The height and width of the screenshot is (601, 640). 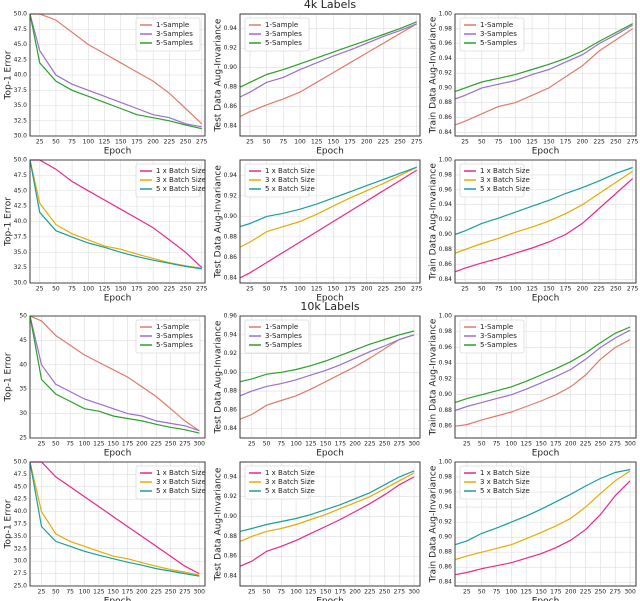 What do you see at coordinates (446, 316) in the screenshot?
I see `y-tick-label: 1.00` at bounding box center [446, 316].